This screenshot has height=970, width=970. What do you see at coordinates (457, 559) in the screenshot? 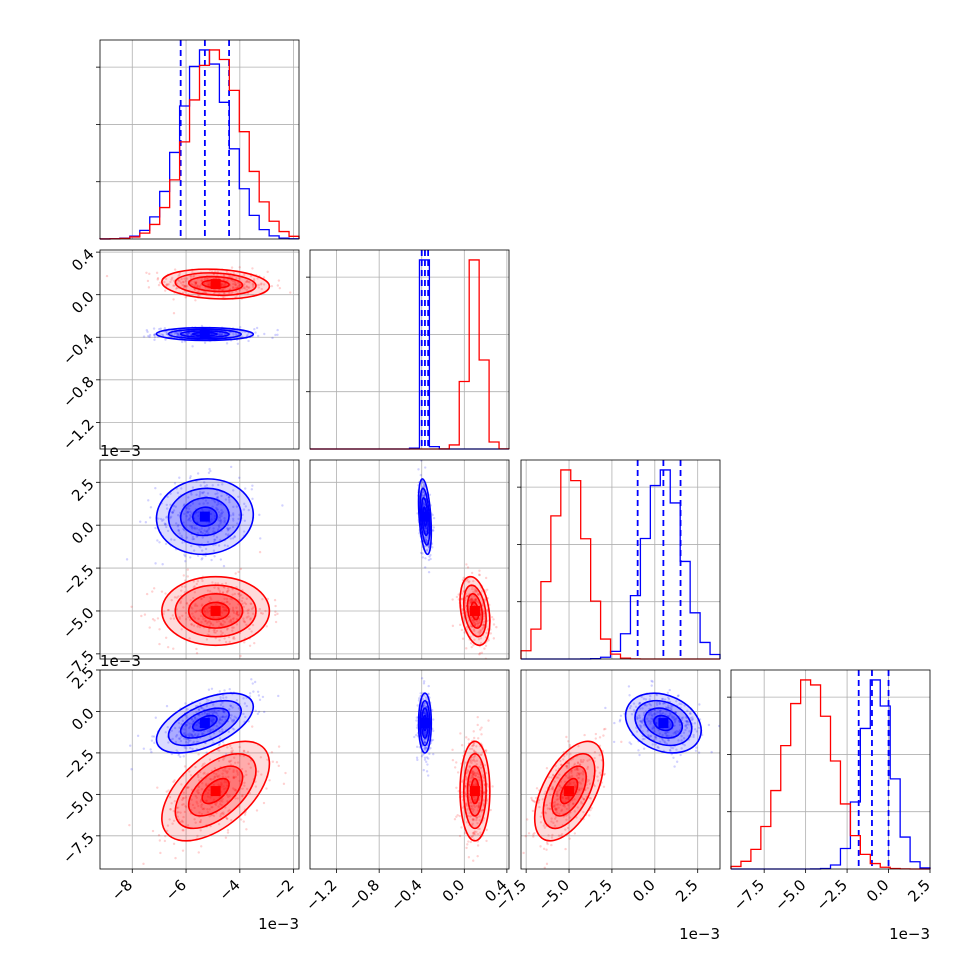
I see `panel-content` at bounding box center [457, 559].